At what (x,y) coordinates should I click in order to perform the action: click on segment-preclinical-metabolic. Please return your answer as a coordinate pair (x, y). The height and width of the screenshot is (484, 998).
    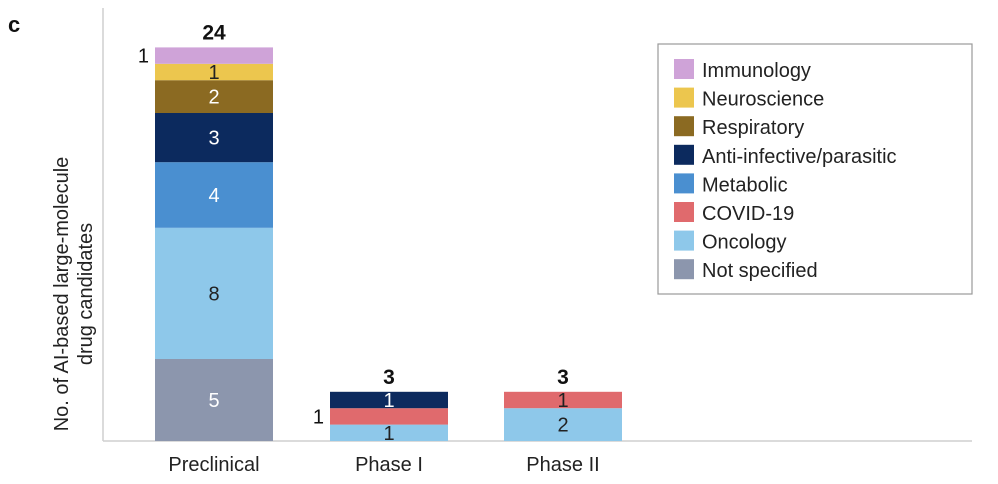
    Looking at the image, I should click on (214, 195).